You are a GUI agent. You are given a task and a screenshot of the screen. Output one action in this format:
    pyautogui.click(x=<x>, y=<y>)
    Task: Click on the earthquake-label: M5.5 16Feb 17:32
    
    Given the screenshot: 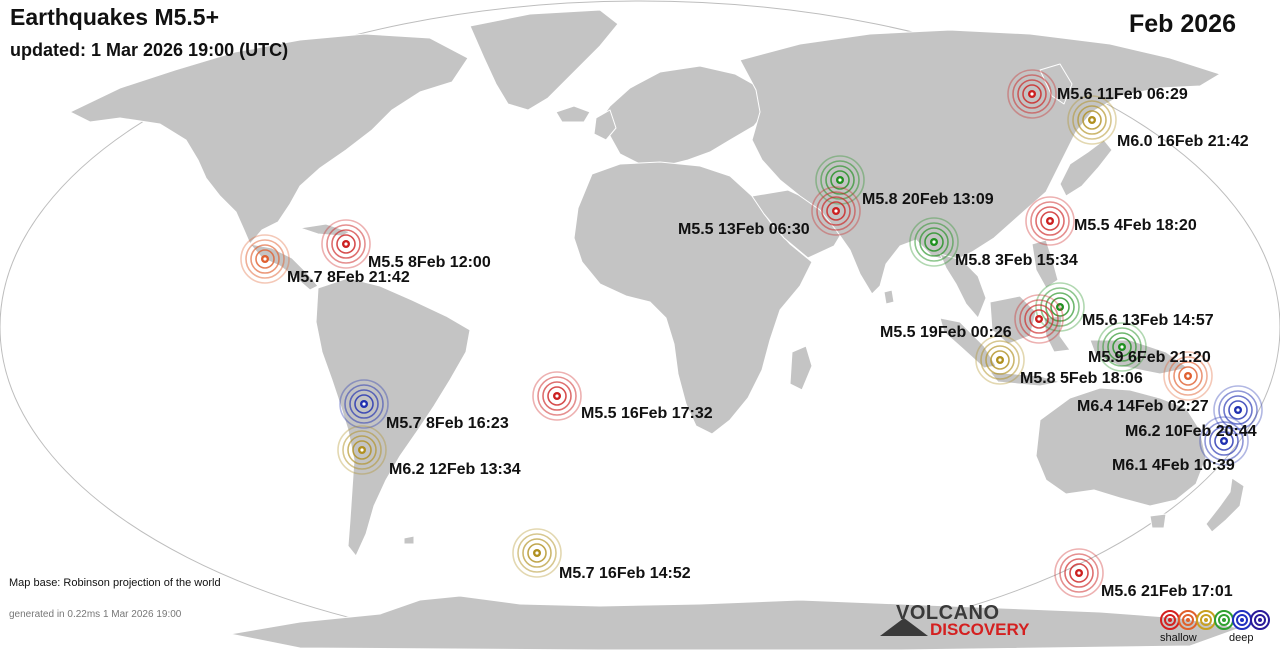 What is the action you would take?
    pyautogui.click(x=647, y=413)
    